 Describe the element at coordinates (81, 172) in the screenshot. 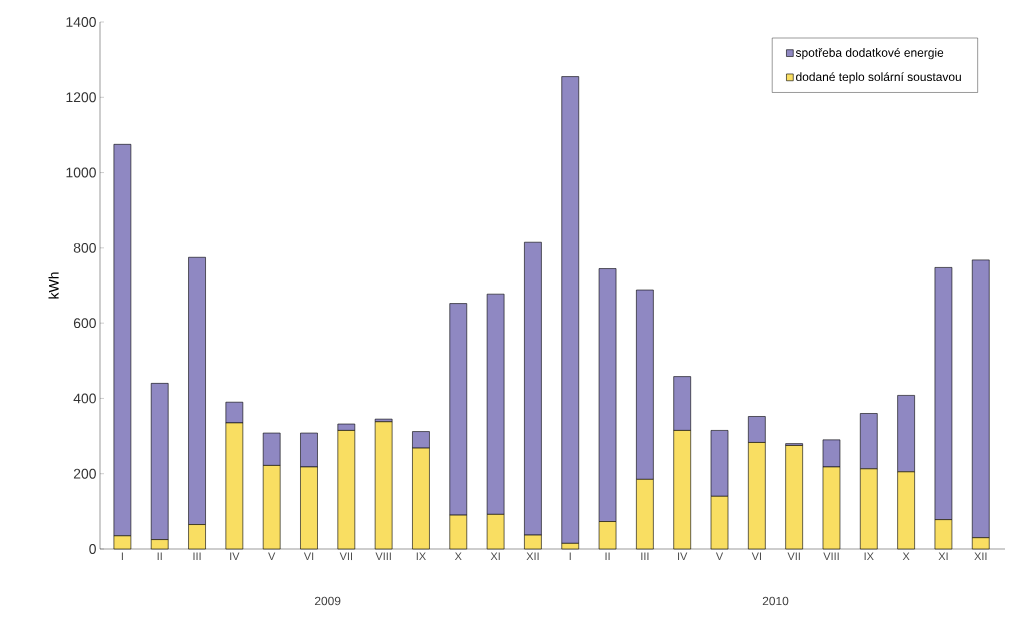

I see `y-tick-label: 1000` at that location.